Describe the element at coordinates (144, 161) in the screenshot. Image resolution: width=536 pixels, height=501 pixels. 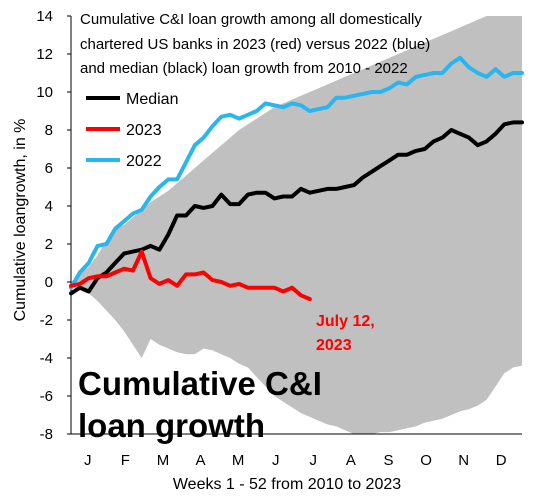
I see `legend-label-2022: 2022` at that location.